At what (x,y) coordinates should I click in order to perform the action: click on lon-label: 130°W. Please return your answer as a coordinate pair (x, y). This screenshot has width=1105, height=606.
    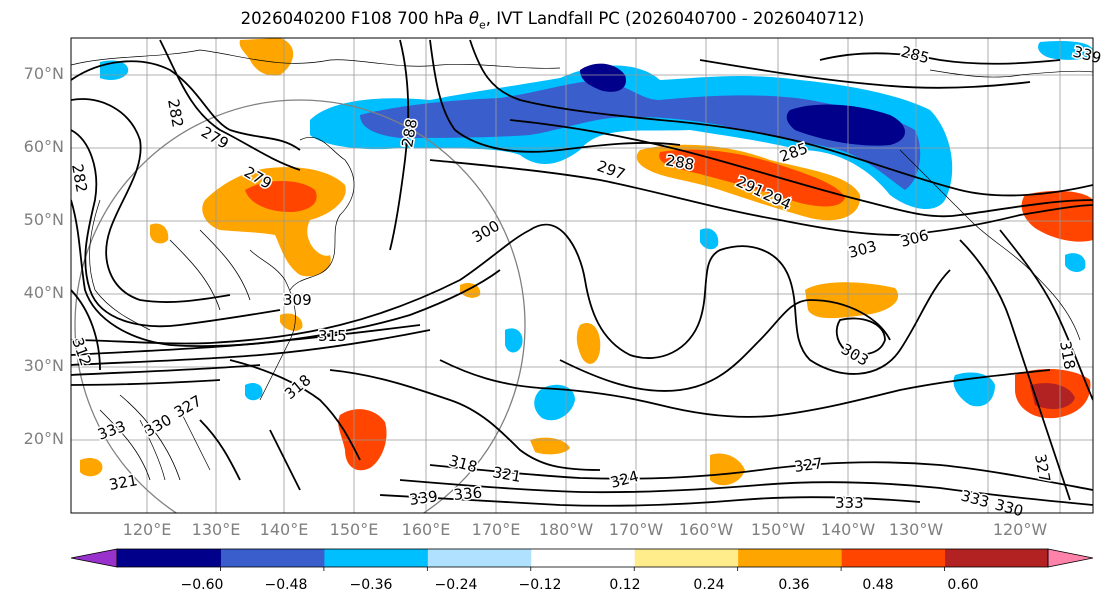
    Looking at the image, I should click on (916, 529).